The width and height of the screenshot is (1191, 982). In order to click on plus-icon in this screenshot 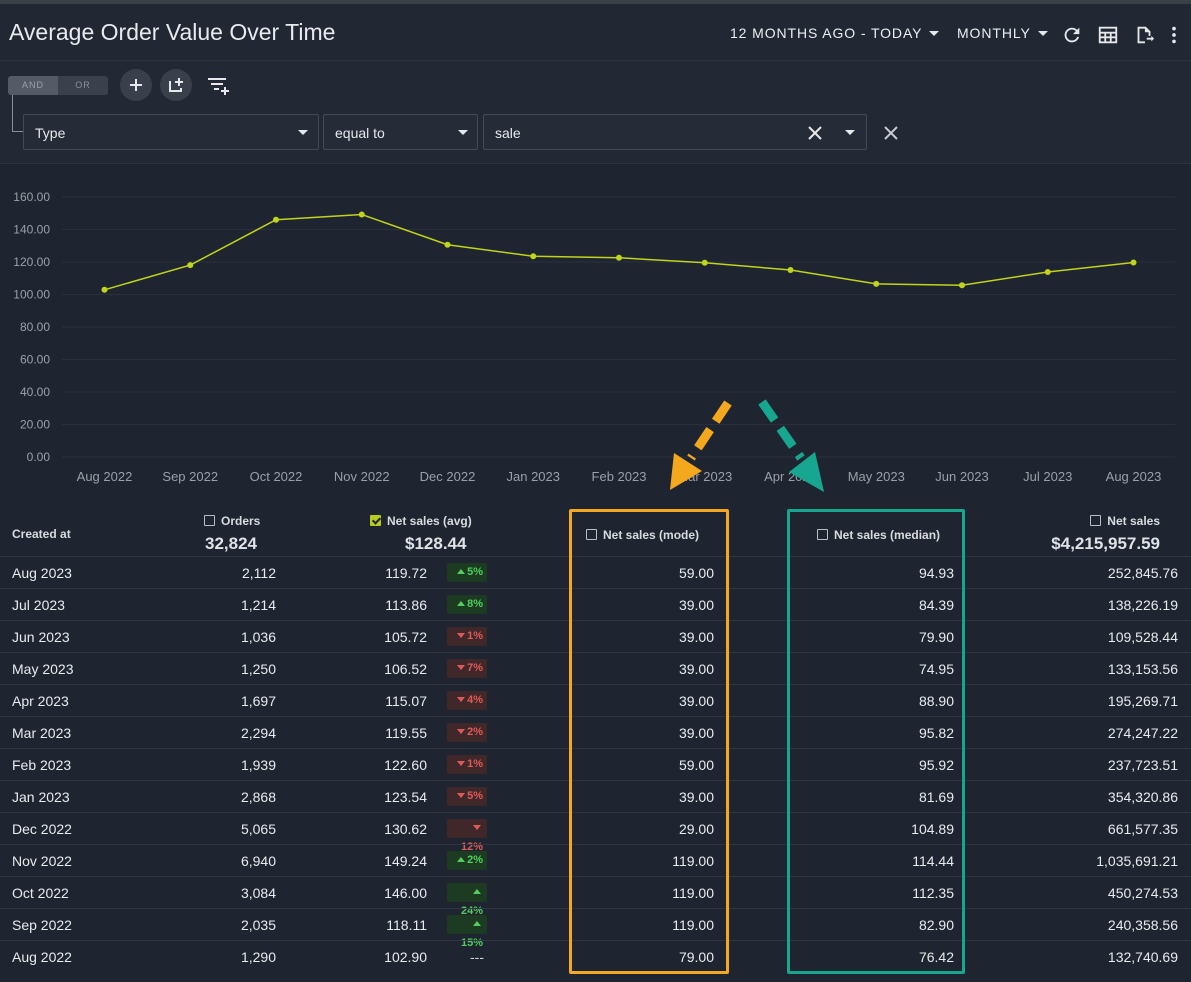, I will do `click(136, 85)`.